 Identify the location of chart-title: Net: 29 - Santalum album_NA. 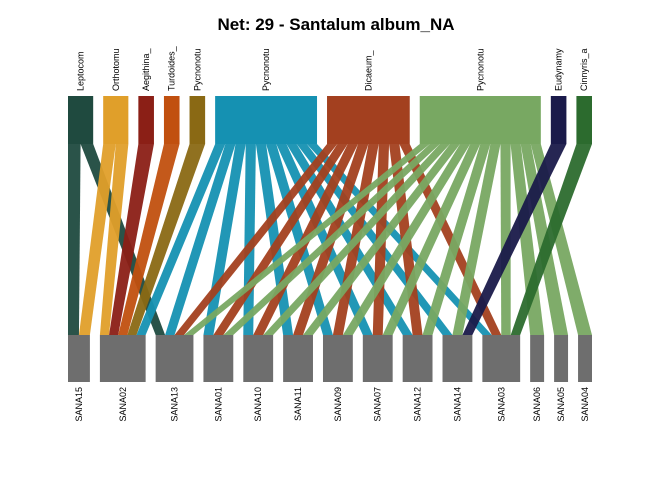
(335, 24).